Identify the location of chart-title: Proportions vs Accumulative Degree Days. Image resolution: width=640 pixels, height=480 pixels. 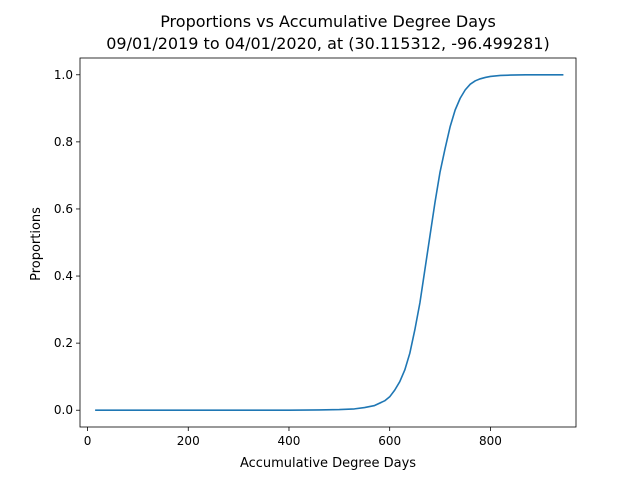
(328, 21).